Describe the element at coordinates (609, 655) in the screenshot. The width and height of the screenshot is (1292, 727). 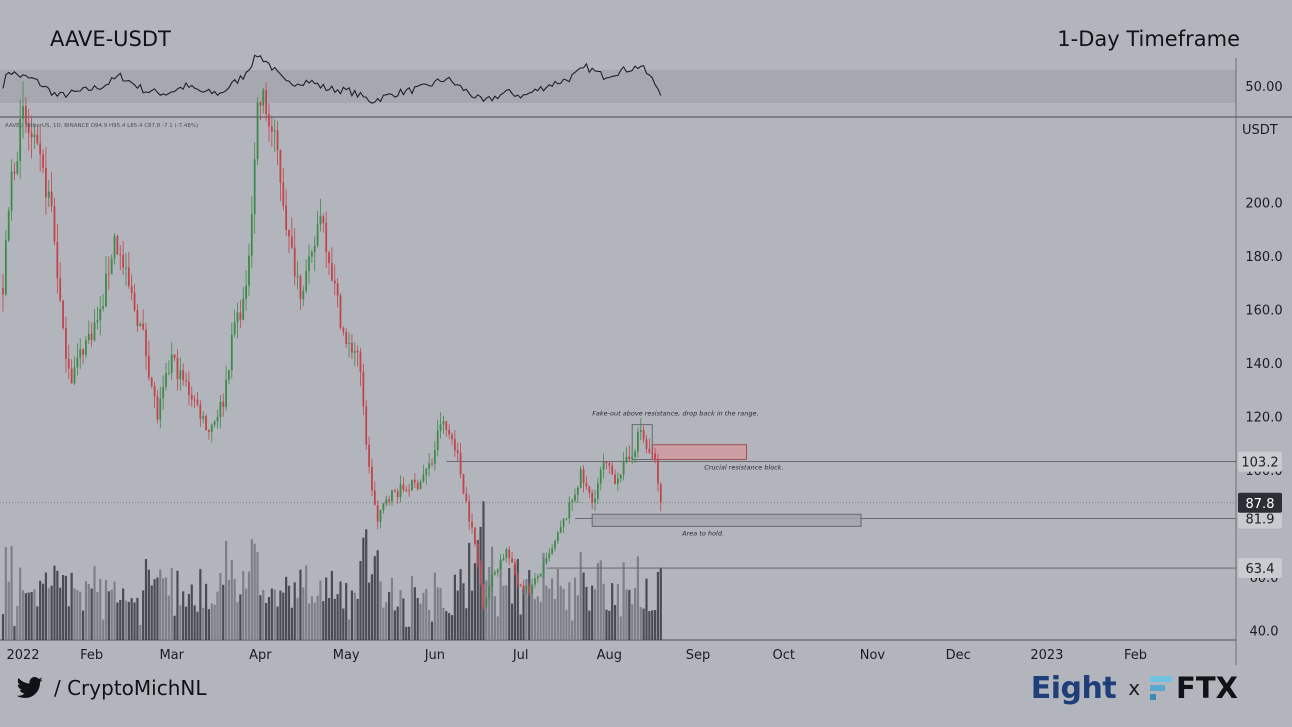
I see `time-tick: Aug` at that location.